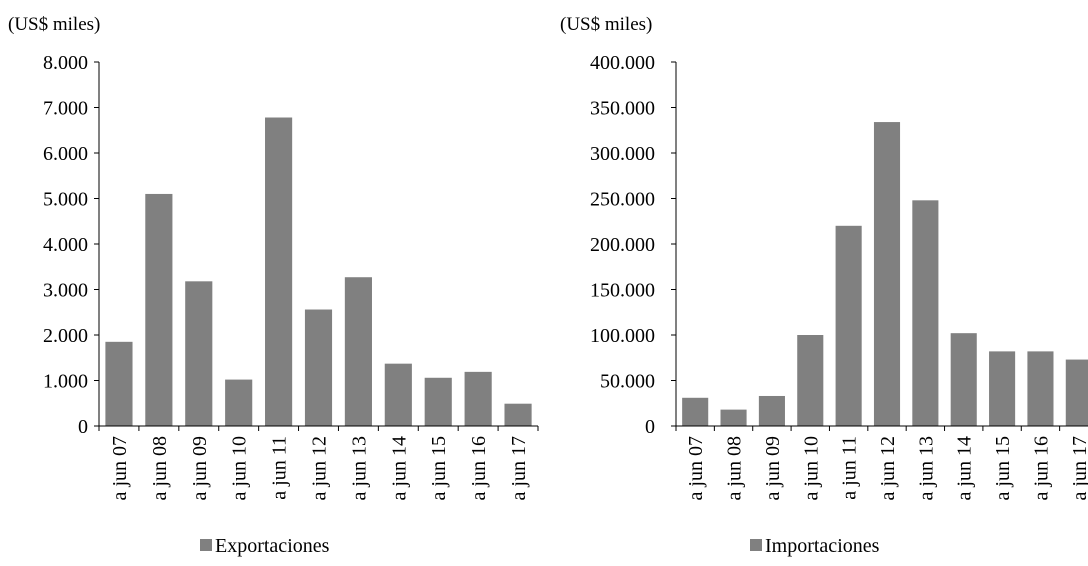 This screenshot has height=566, width=1088. I want to click on legend-label: Exportaciones, so click(272, 546).